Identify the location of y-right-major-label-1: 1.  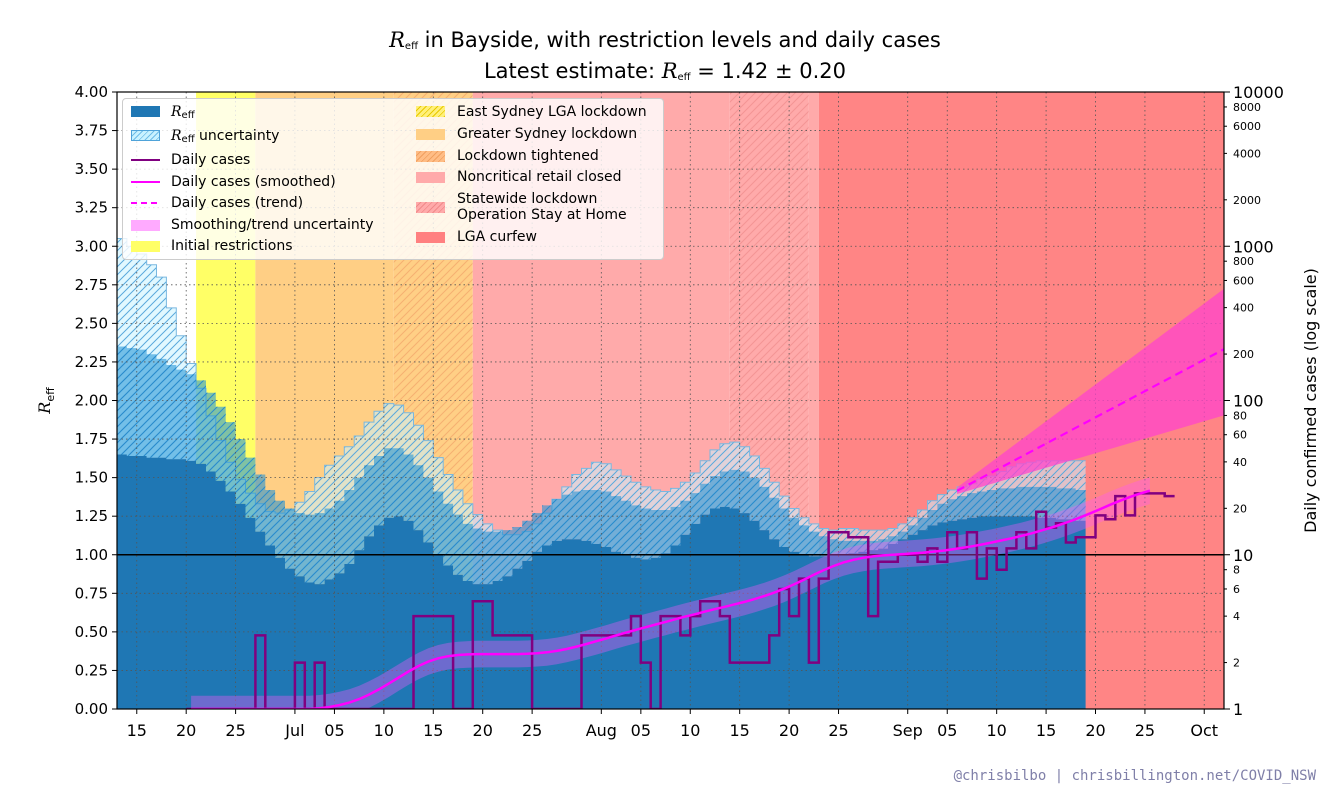
(1238, 709).